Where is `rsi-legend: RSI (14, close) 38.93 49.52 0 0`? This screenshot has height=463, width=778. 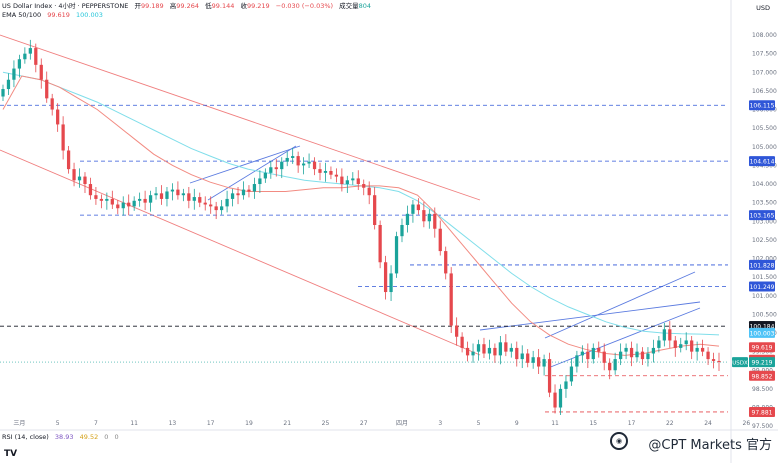
rsi-legend: RSI (14, close) 38.93 49.52 0 0 is located at coordinates (60, 437).